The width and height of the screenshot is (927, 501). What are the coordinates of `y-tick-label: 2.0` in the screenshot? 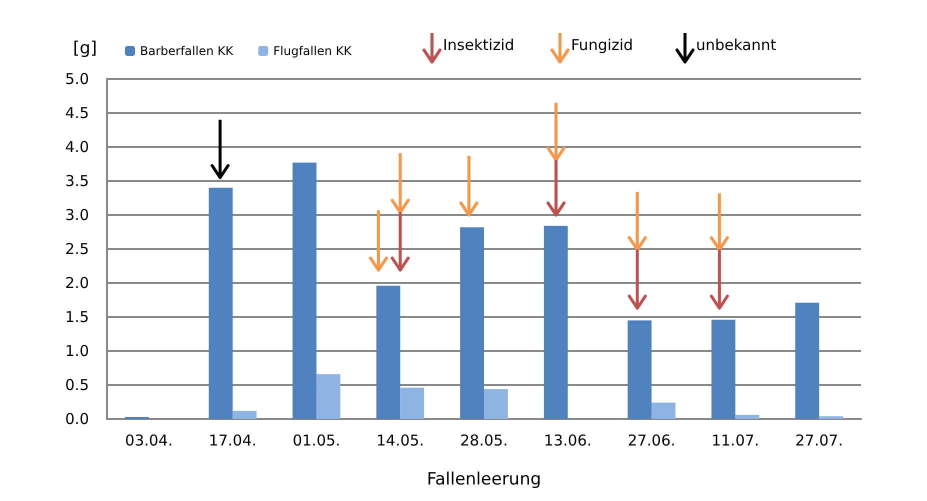 It's located at (77, 283).